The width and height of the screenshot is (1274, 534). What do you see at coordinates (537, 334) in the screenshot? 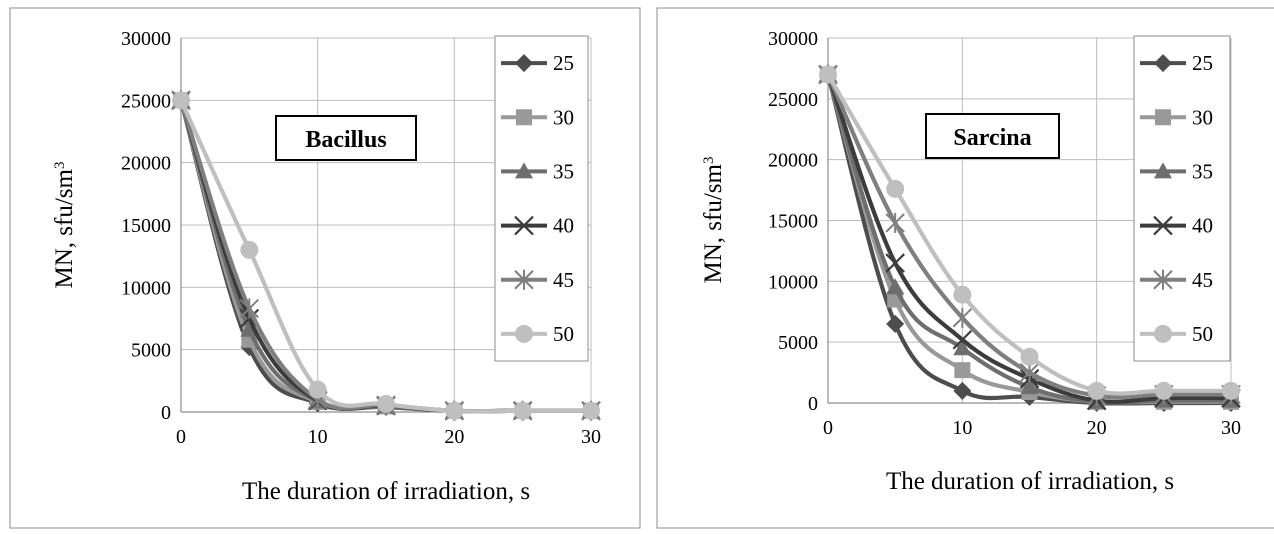
I see `legend-item-50: 50` at bounding box center [537, 334].